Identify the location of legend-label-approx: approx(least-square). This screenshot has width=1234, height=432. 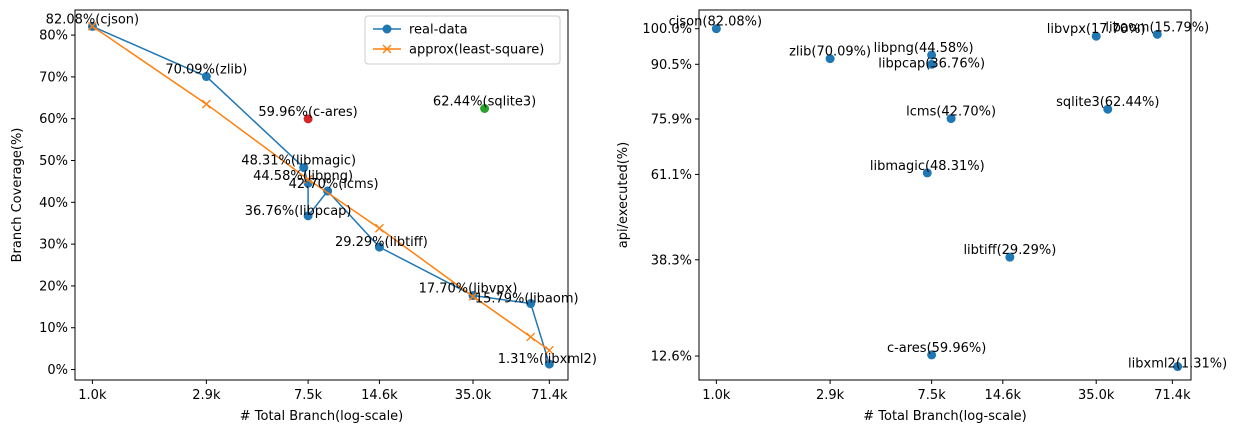
(476, 50).